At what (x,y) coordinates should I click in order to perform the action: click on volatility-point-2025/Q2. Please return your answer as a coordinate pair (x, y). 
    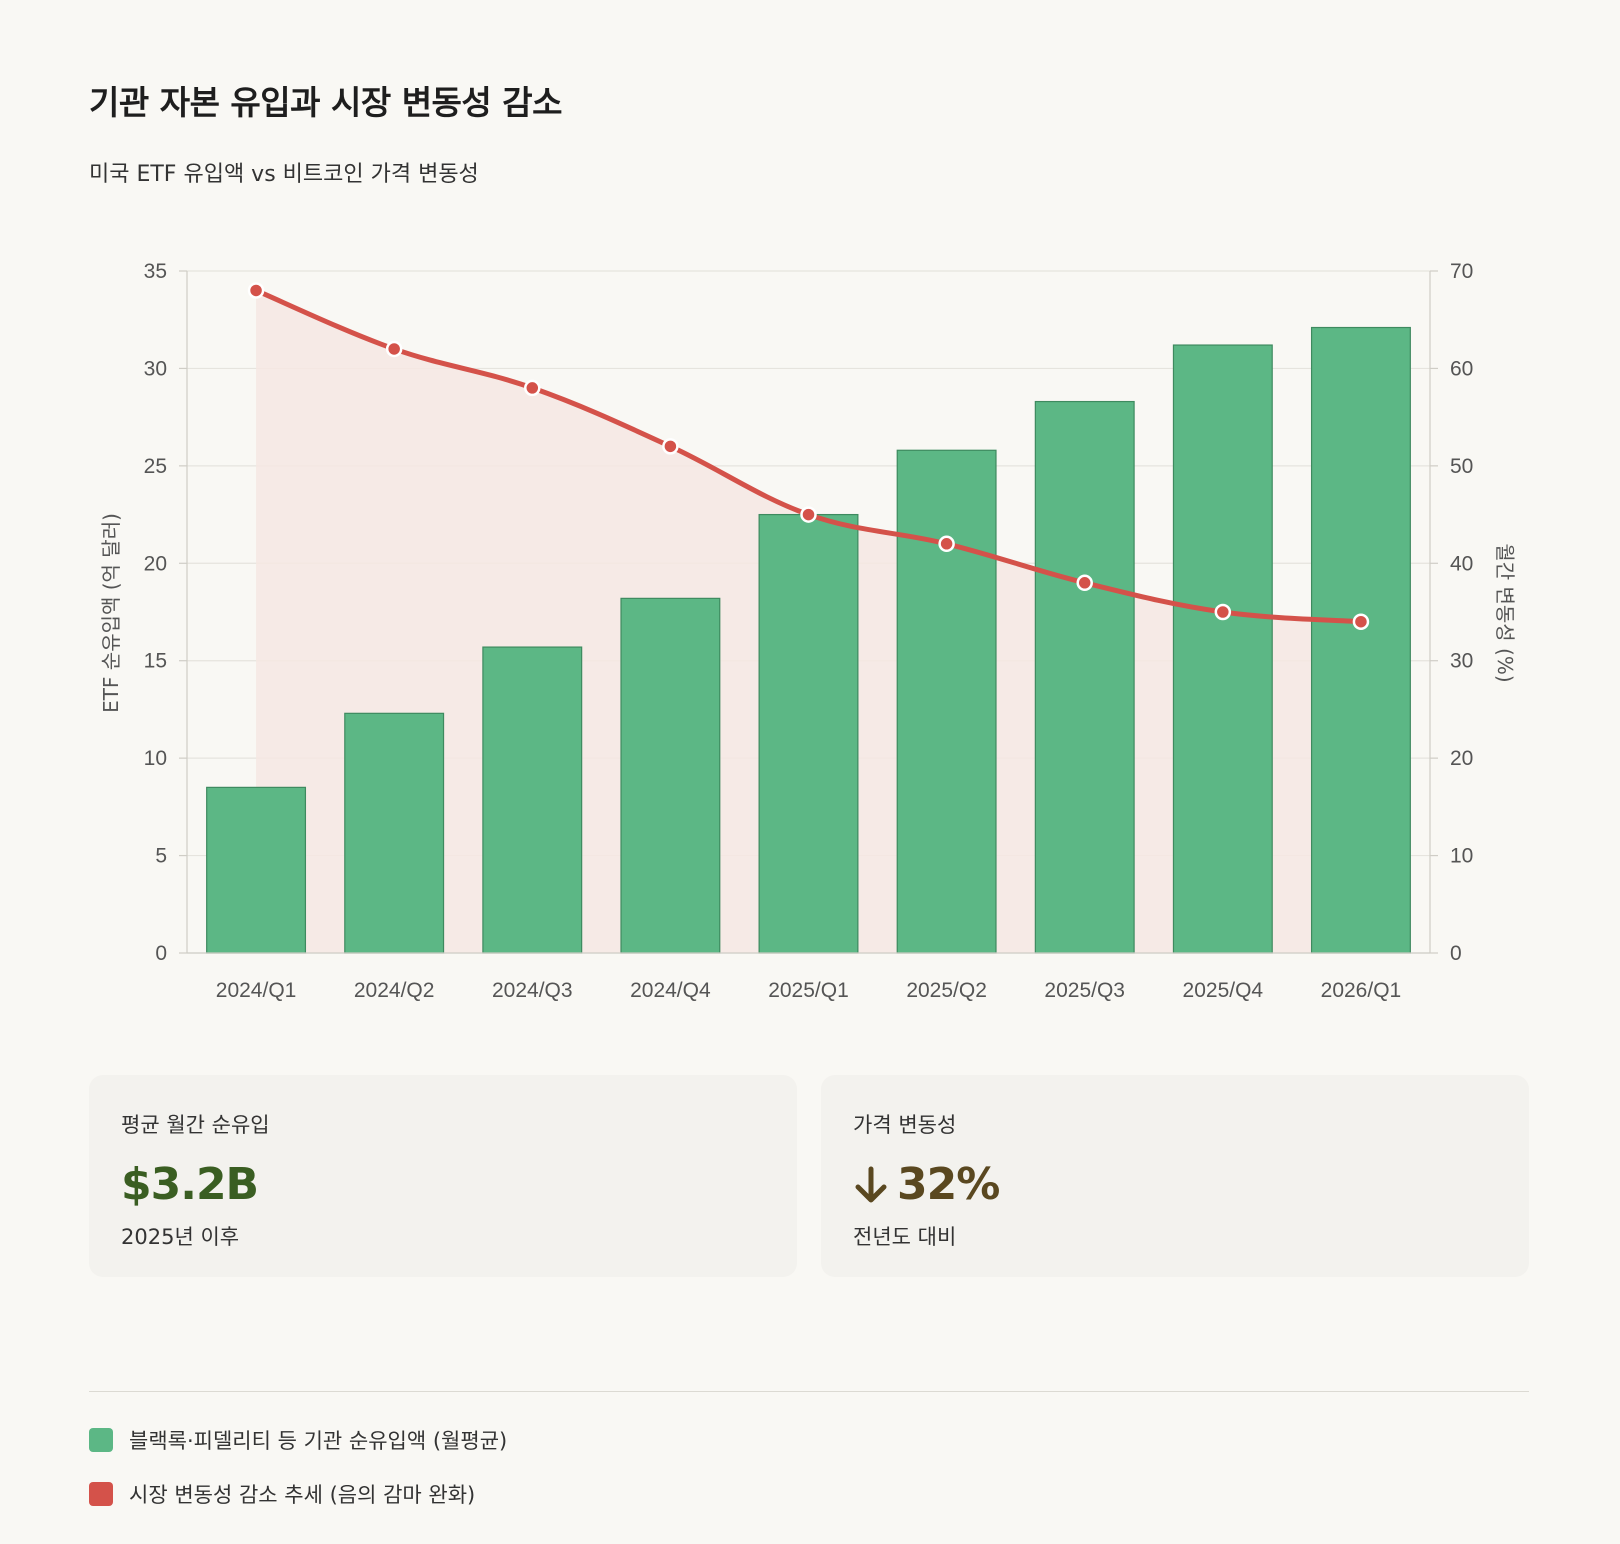
    Looking at the image, I should click on (946, 544).